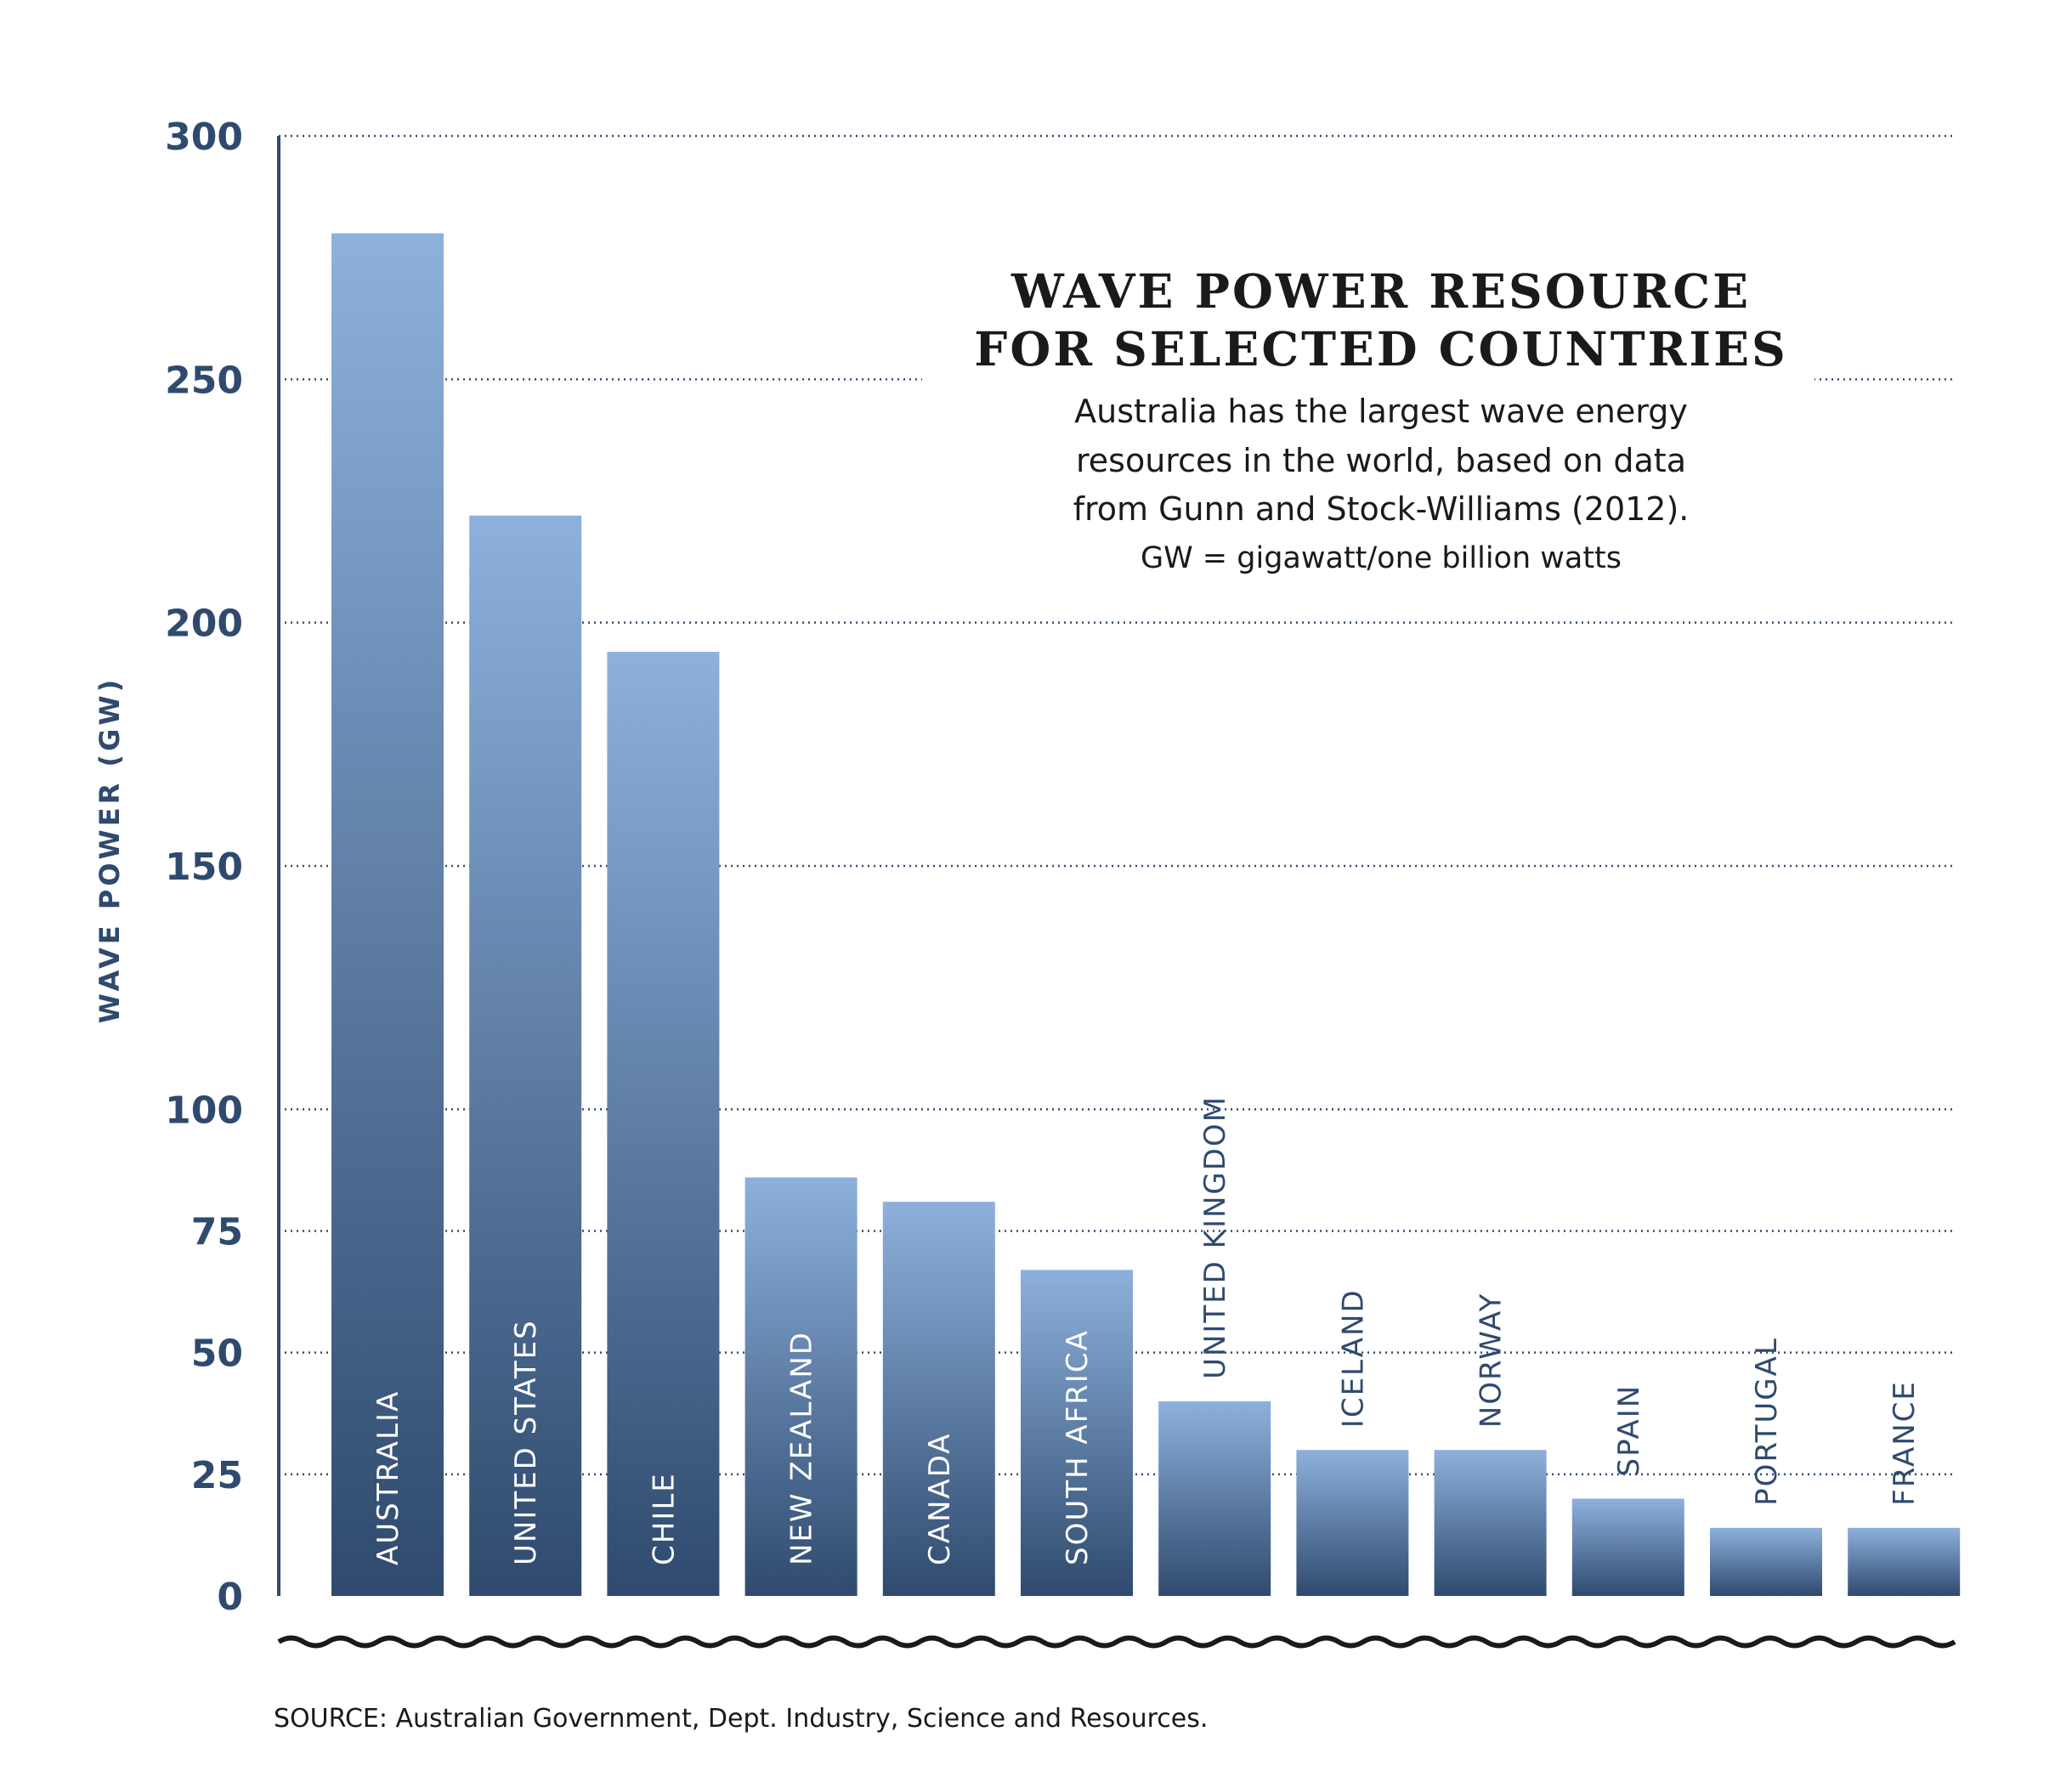  I want to click on category-label-canada: CANADA, so click(940, 1498).